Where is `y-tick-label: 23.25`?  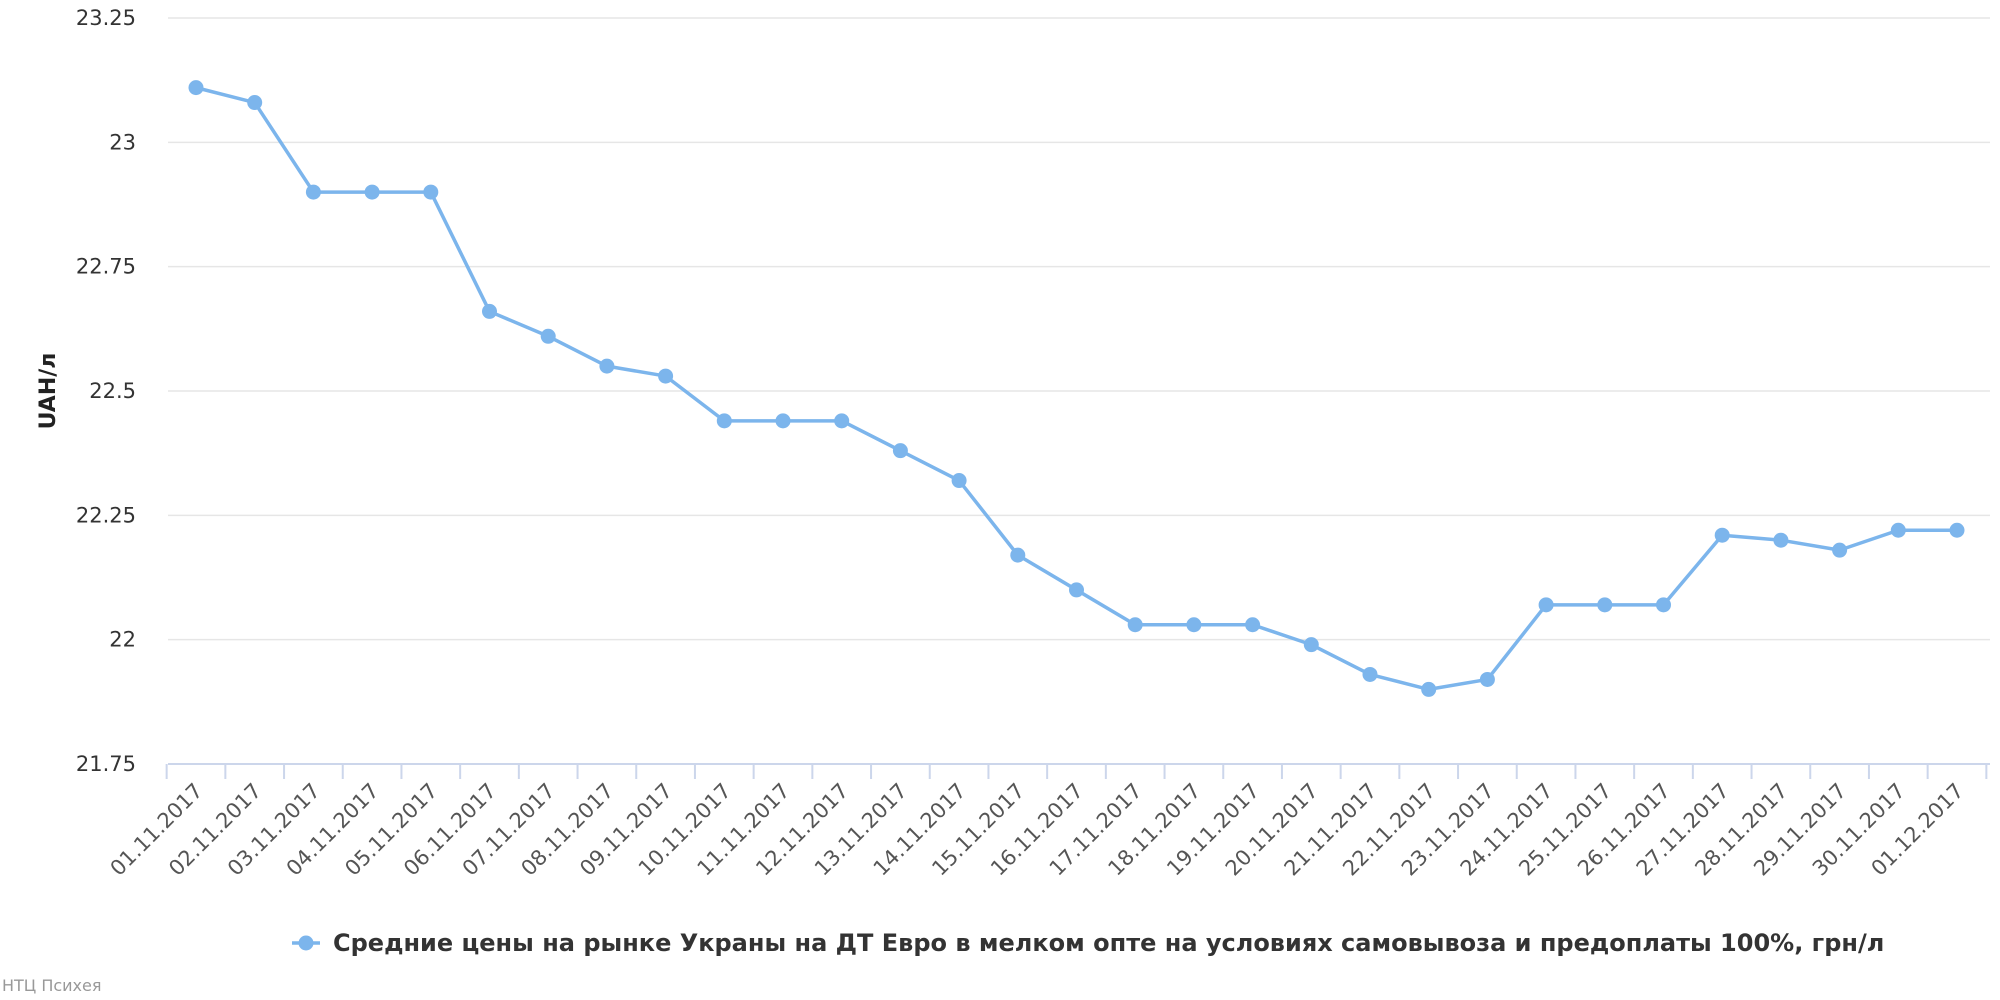 y-tick-label: 23.25 is located at coordinates (106, 18).